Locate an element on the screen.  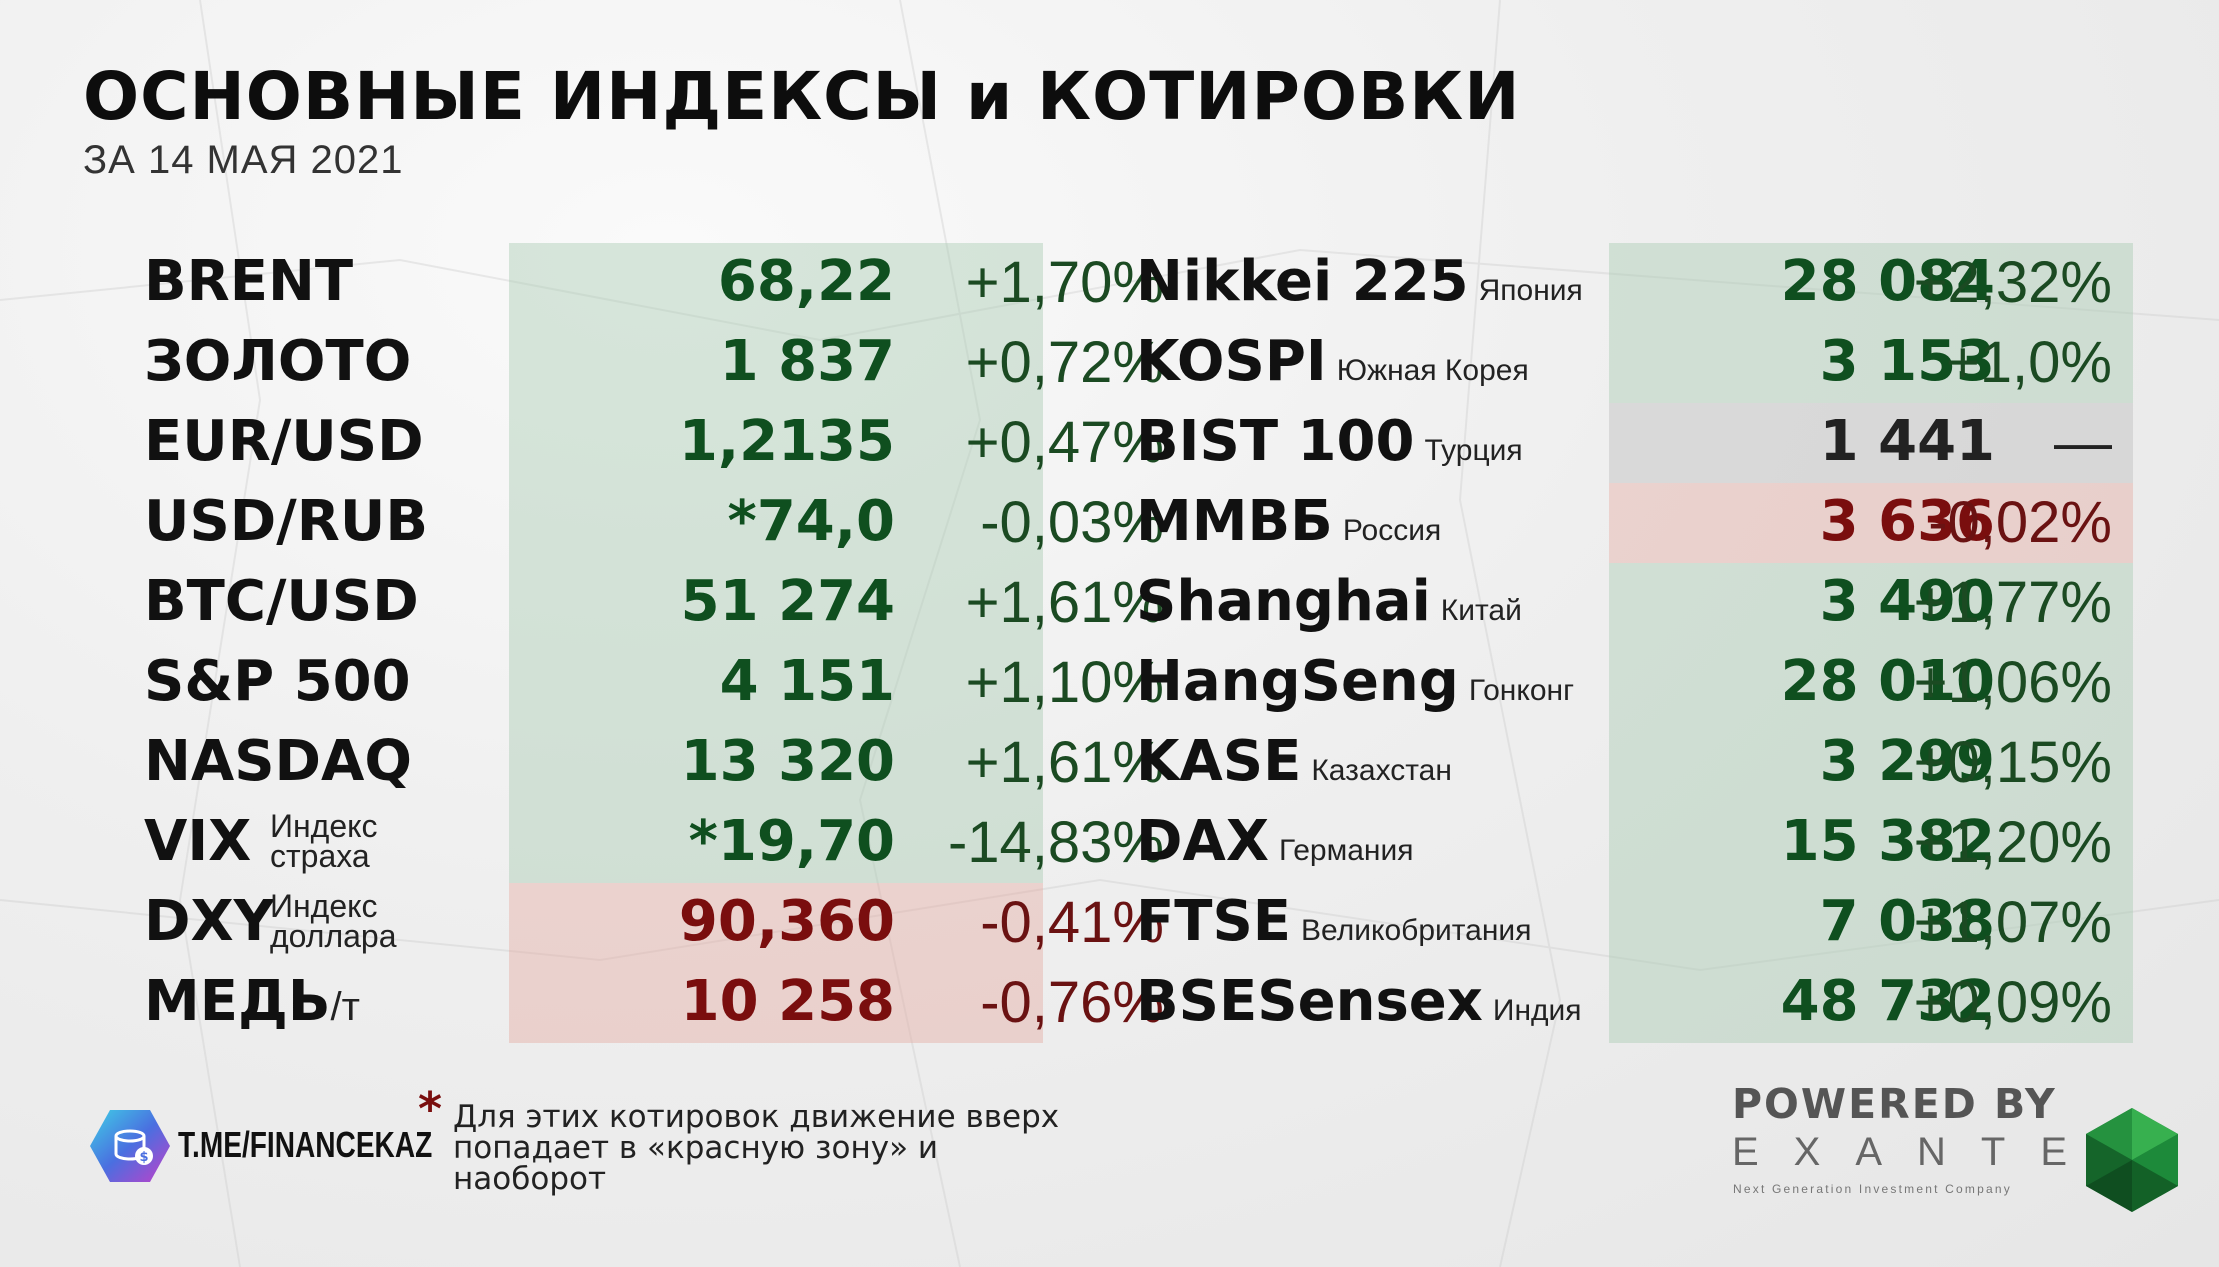
asset-name: USD/RUB is located at coordinates (286, 521).